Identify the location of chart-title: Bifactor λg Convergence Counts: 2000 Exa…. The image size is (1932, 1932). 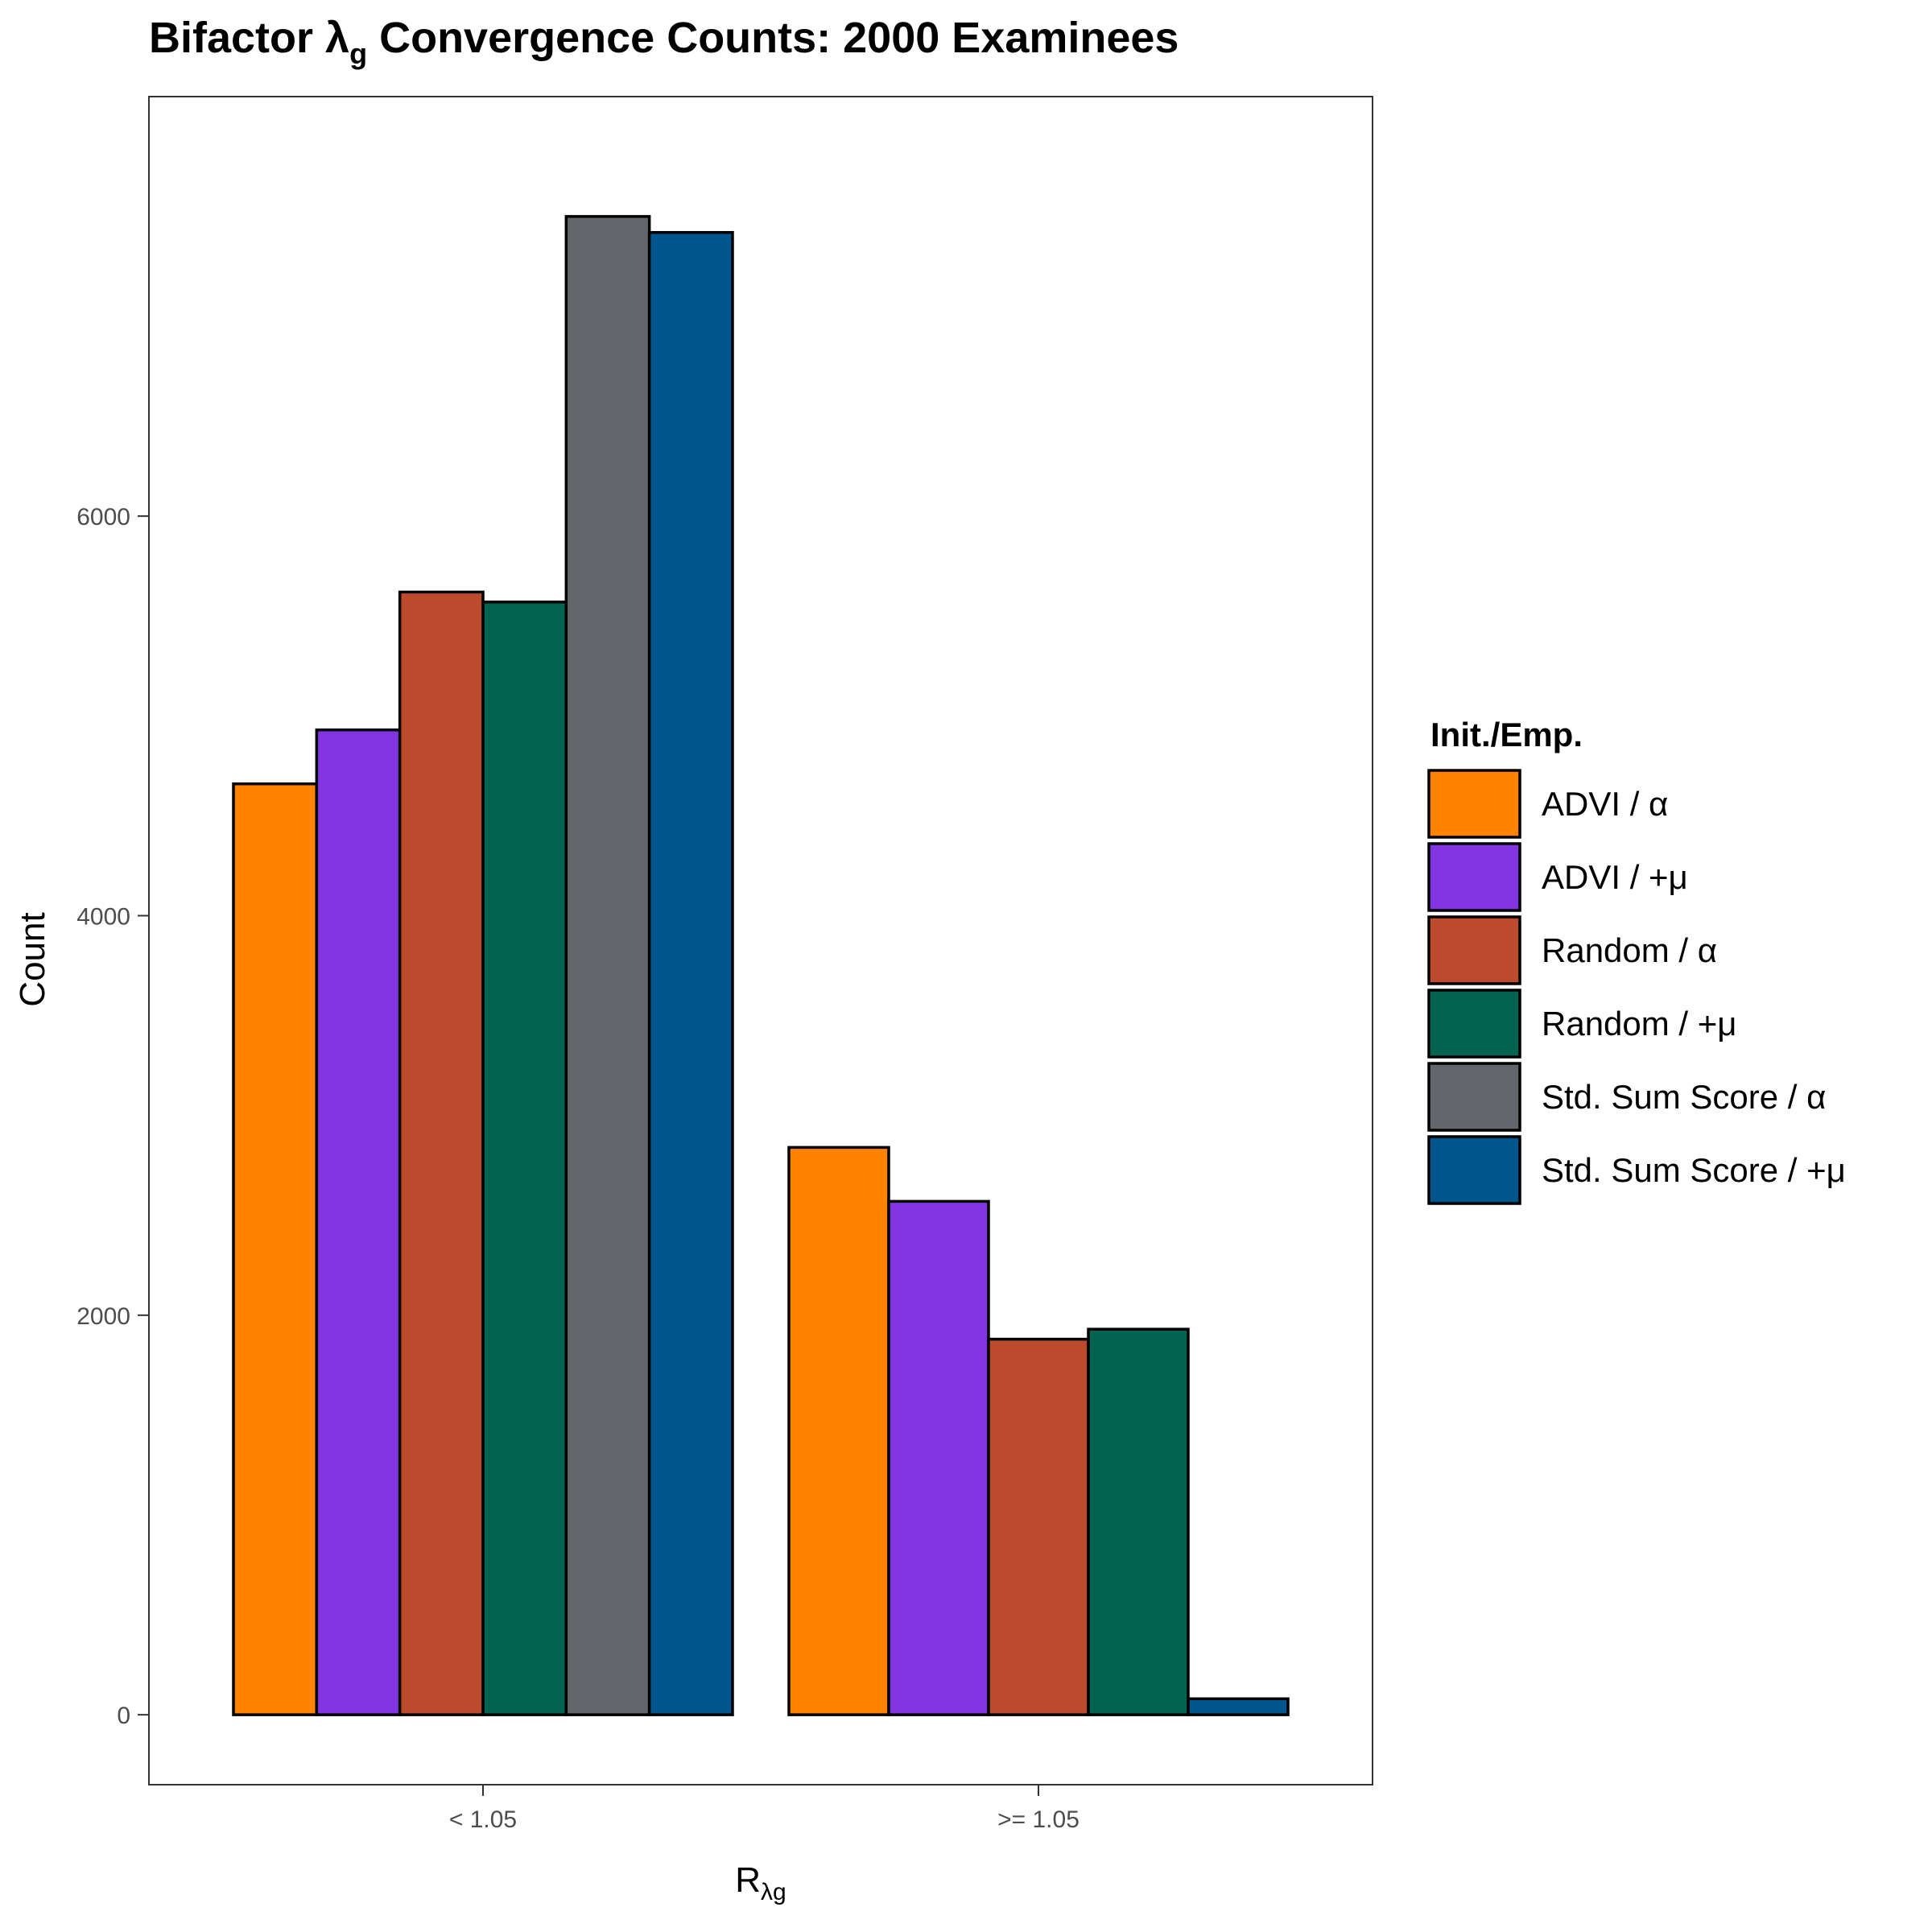
(664, 42).